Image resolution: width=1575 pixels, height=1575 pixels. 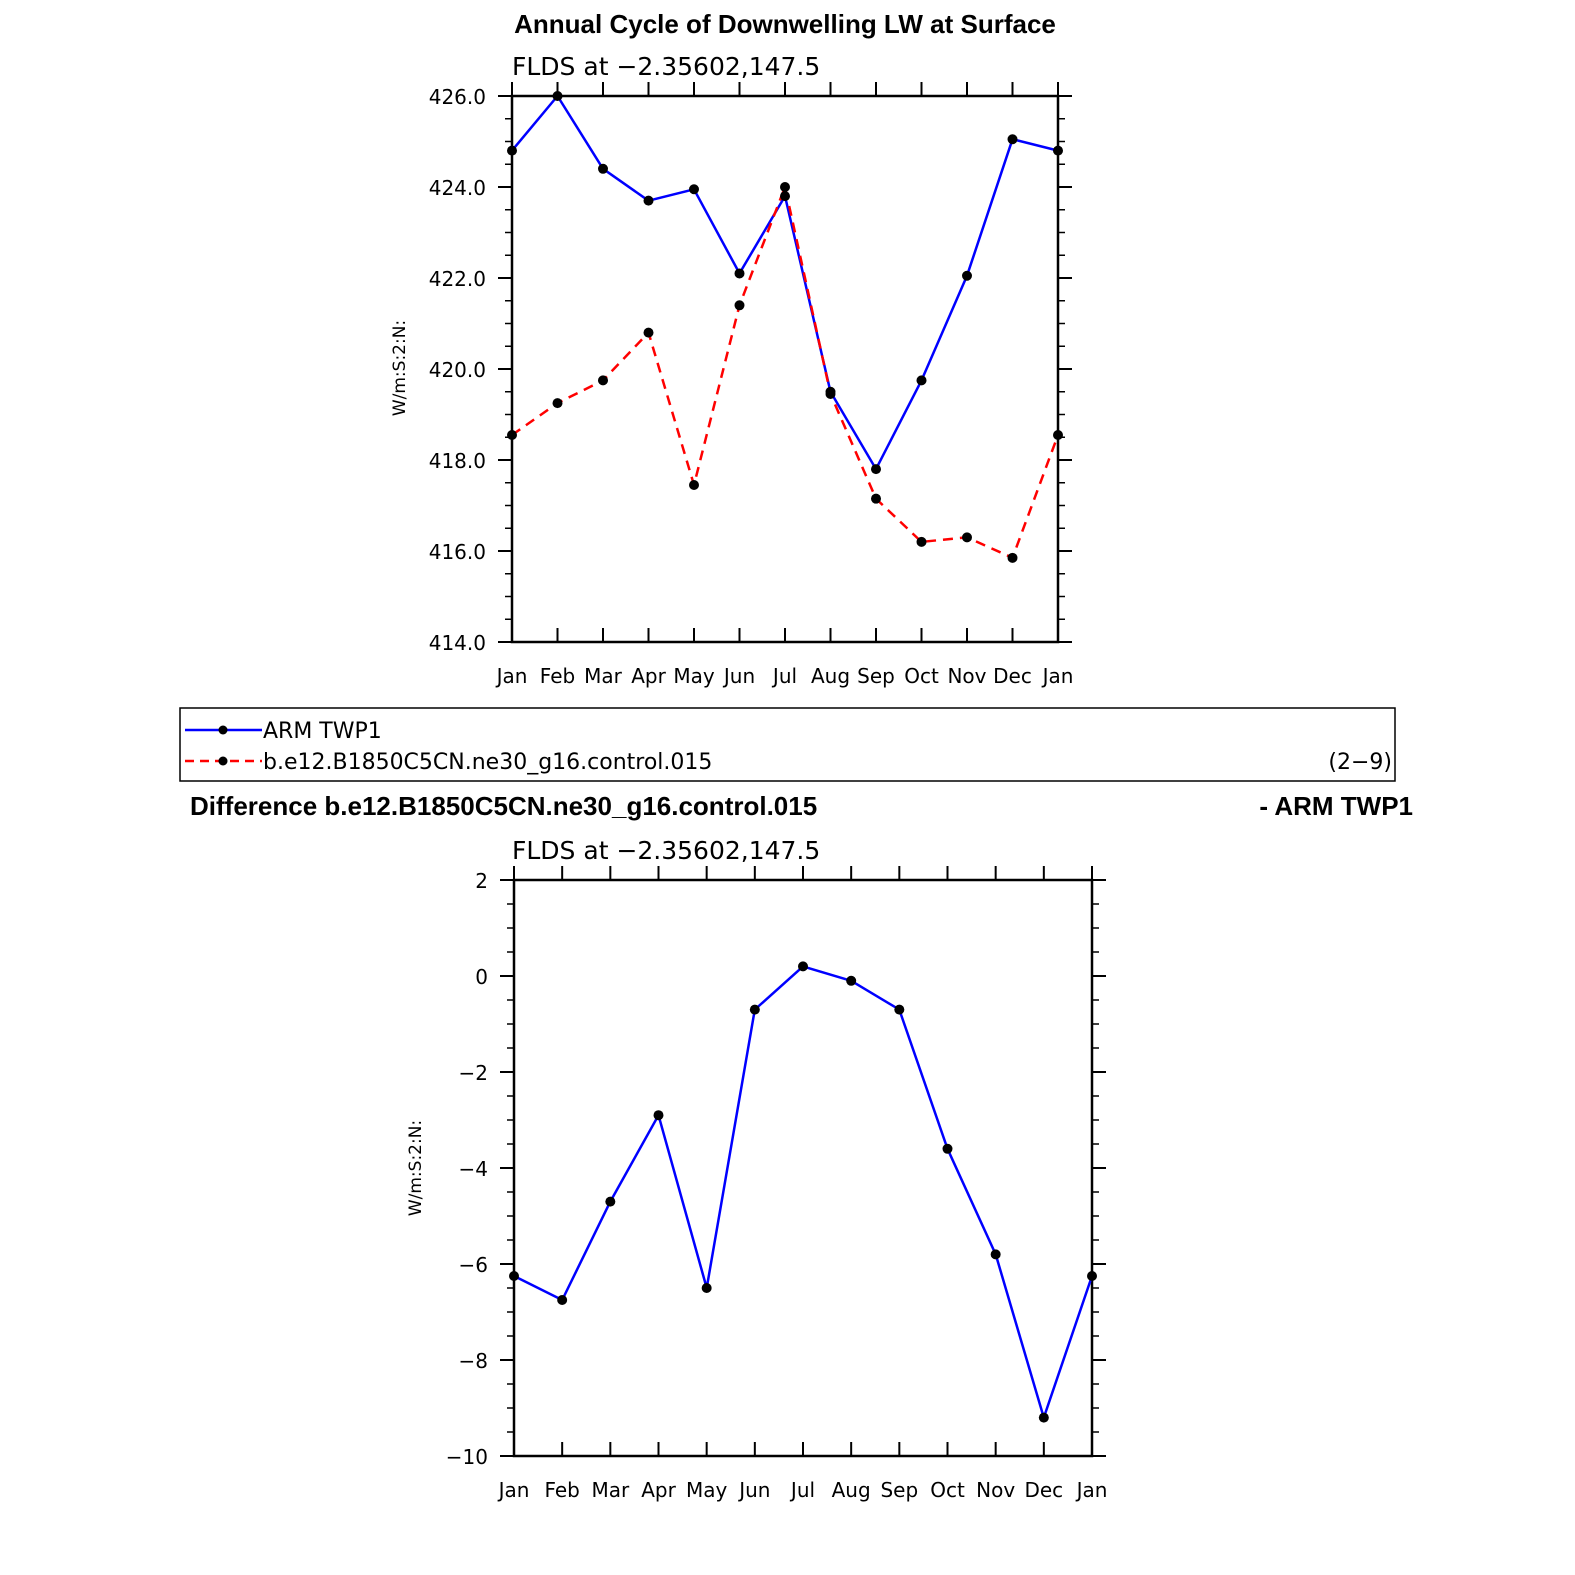 I want to click on legend-marker-model, so click(x=223, y=761).